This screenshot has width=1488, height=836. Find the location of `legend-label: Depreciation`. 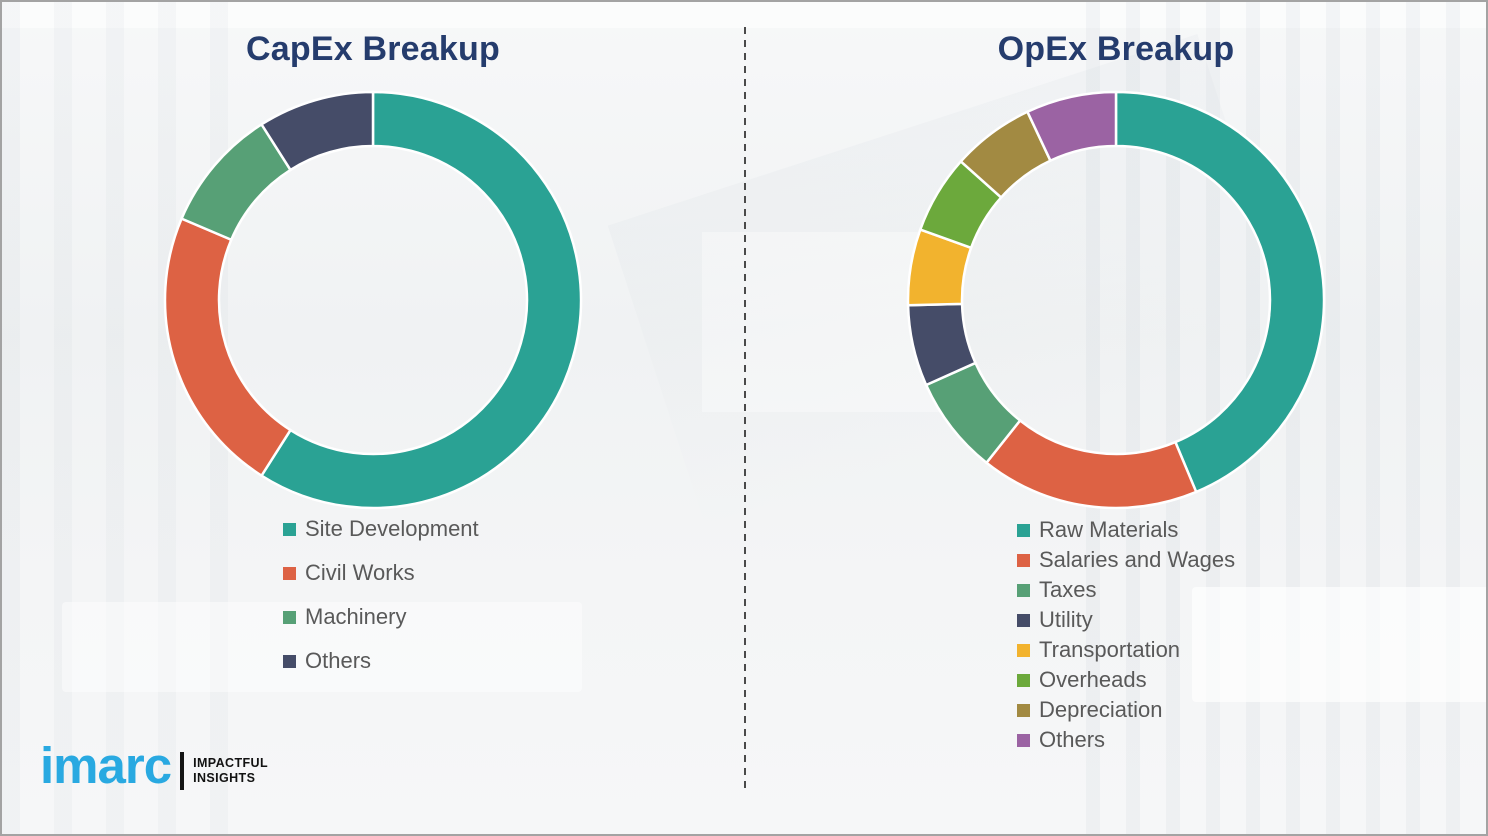

legend-label: Depreciation is located at coordinates (1101, 709).